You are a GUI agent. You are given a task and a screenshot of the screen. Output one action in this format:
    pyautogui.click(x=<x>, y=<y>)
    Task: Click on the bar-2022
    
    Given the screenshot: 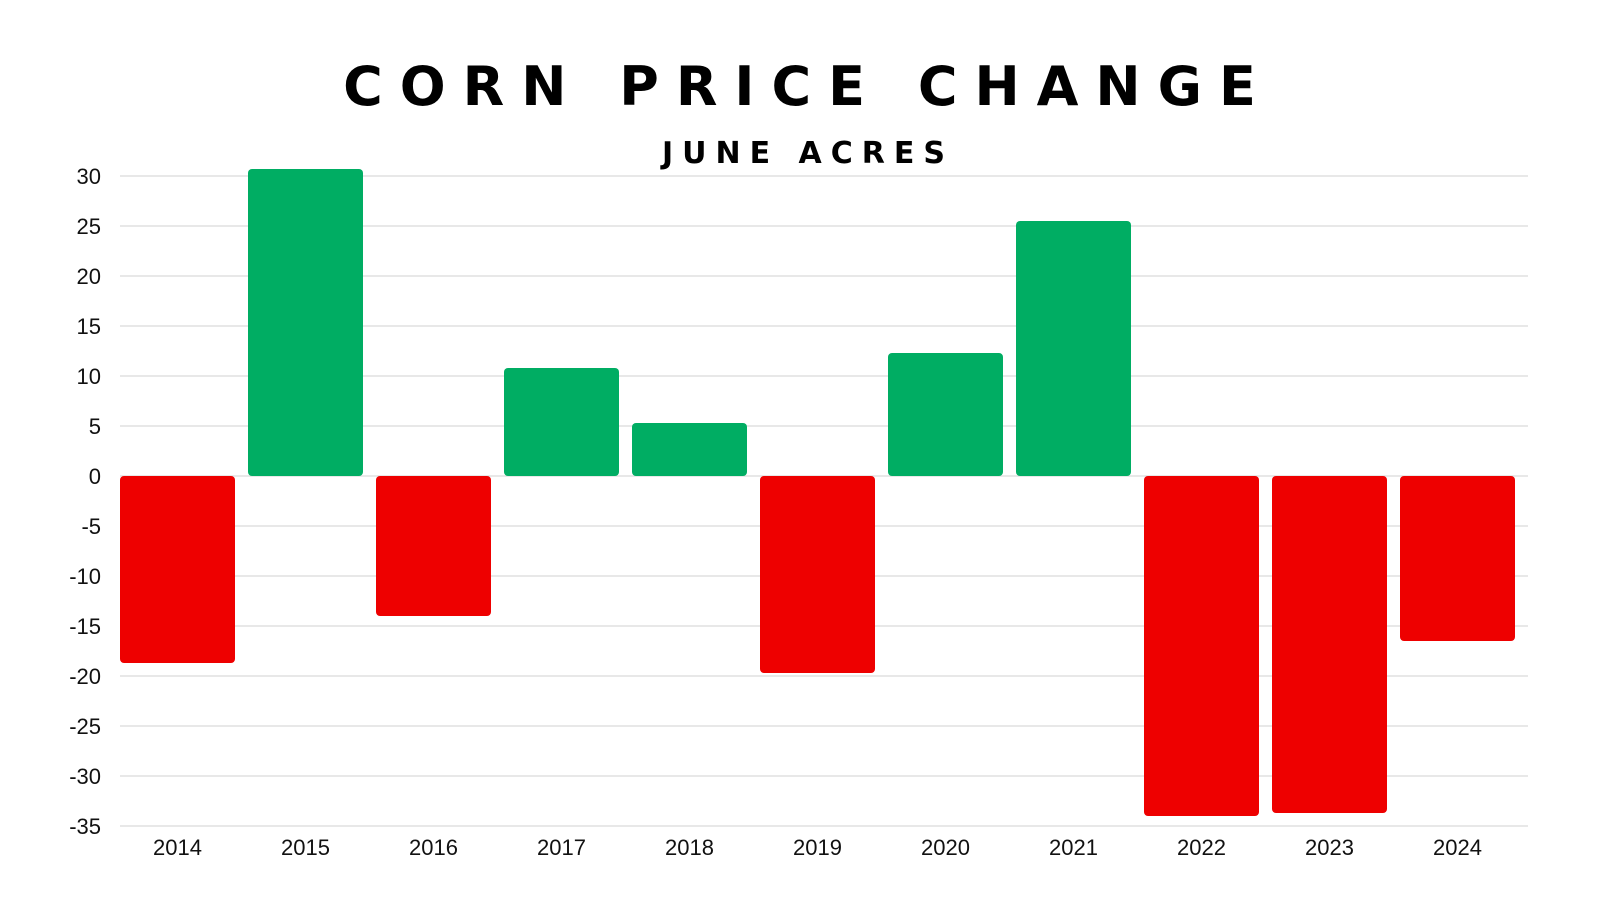 What is the action you would take?
    pyautogui.click(x=1201, y=646)
    